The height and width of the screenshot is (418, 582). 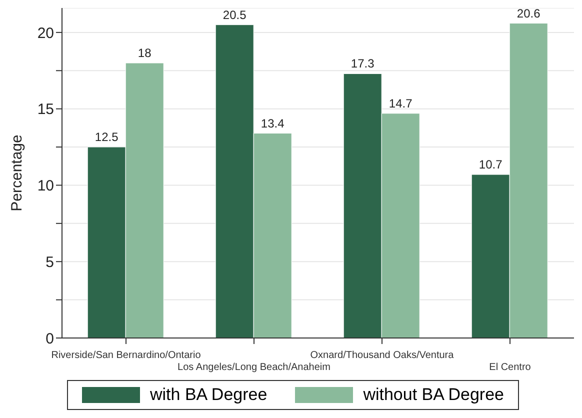 I want to click on data-label: 13.4, so click(x=272, y=123).